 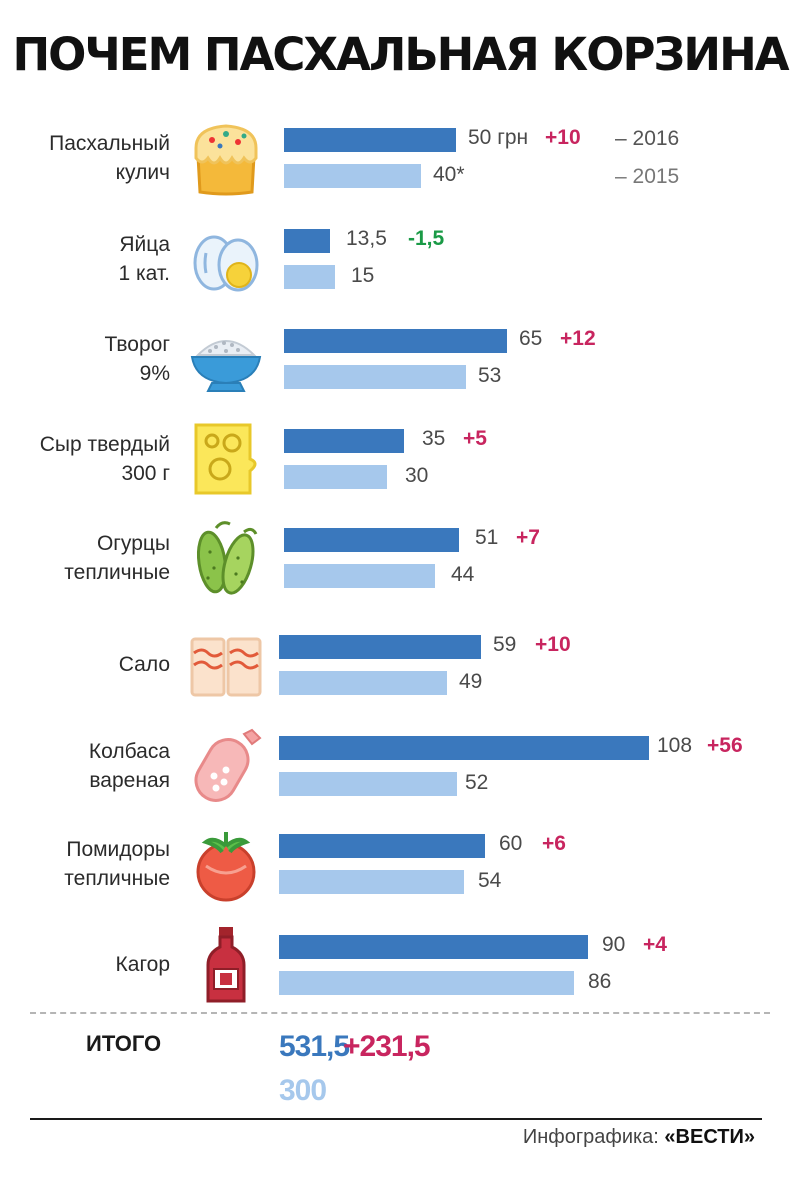 What do you see at coordinates (95, 359) in the screenshot?
I see `row-label: Творог 9%` at bounding box center [95, 359].